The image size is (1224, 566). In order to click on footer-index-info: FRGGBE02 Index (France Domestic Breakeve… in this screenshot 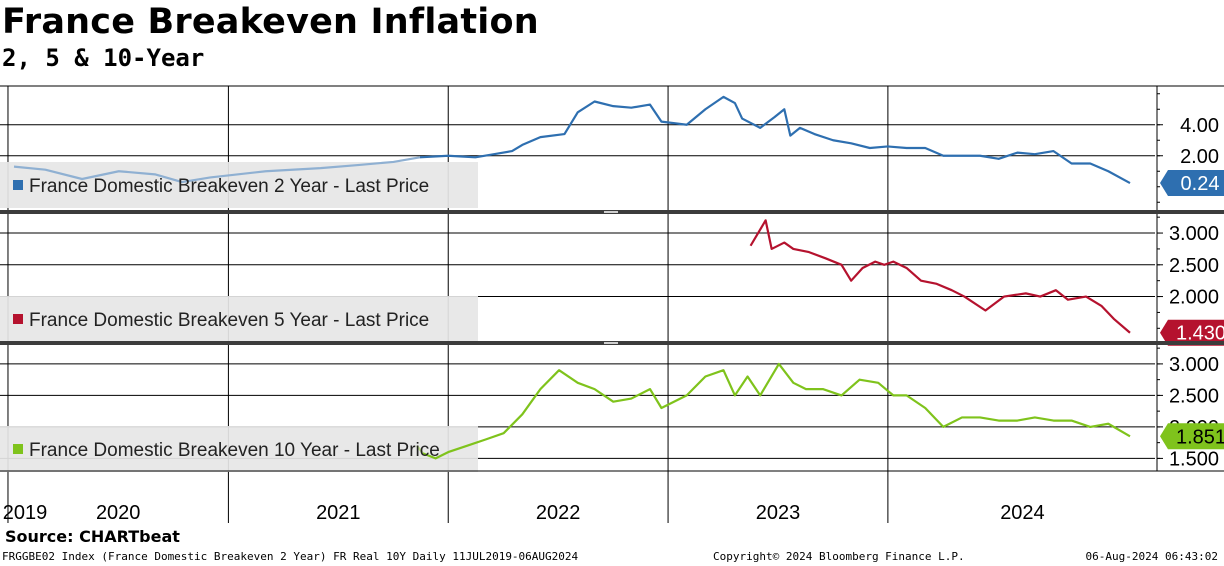, I will do `click(290, 556)`.